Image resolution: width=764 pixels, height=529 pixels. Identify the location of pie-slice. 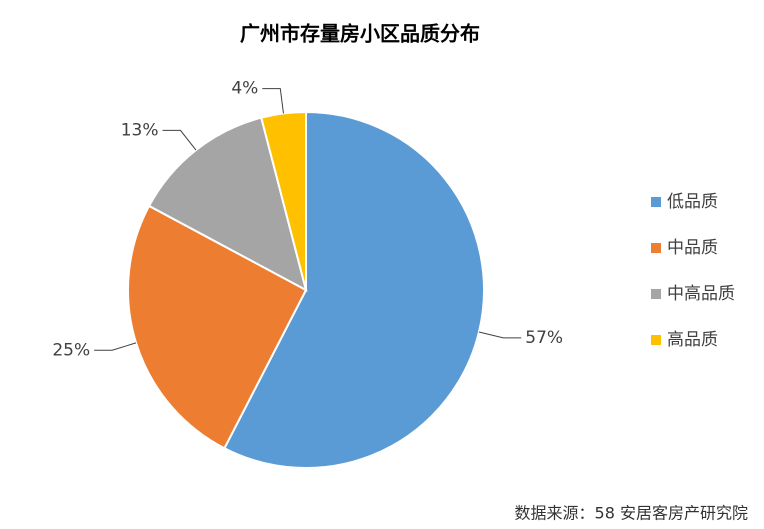
(283, 200).